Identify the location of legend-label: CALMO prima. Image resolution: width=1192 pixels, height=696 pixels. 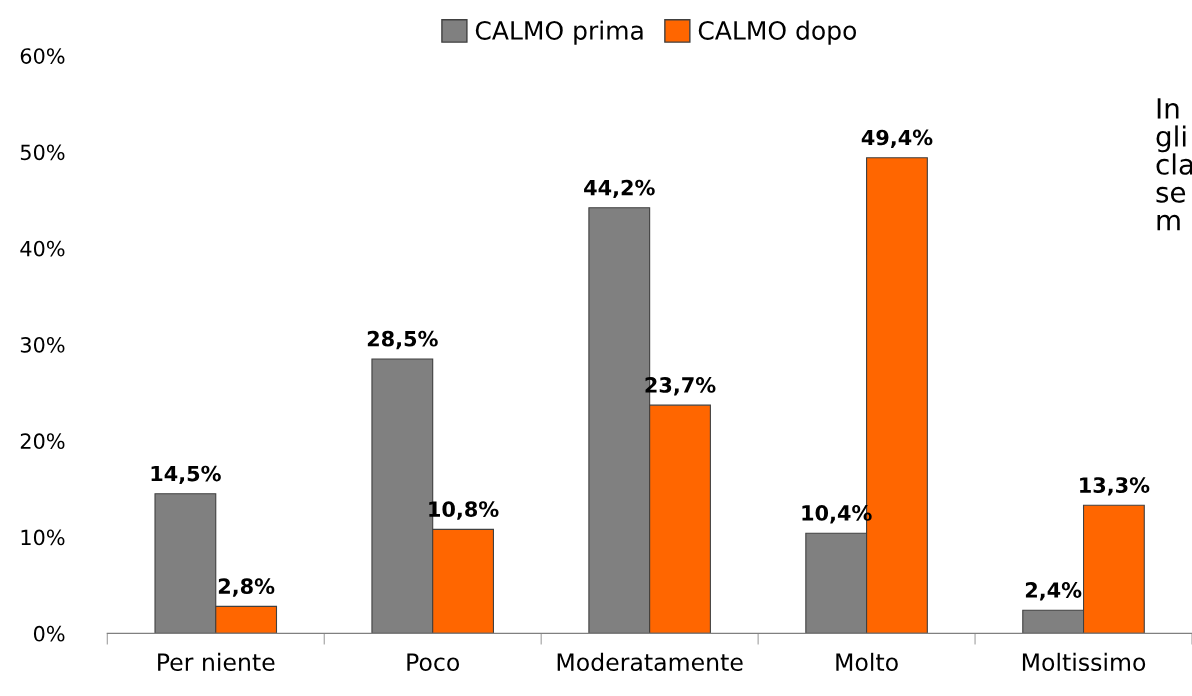
(559, 32).